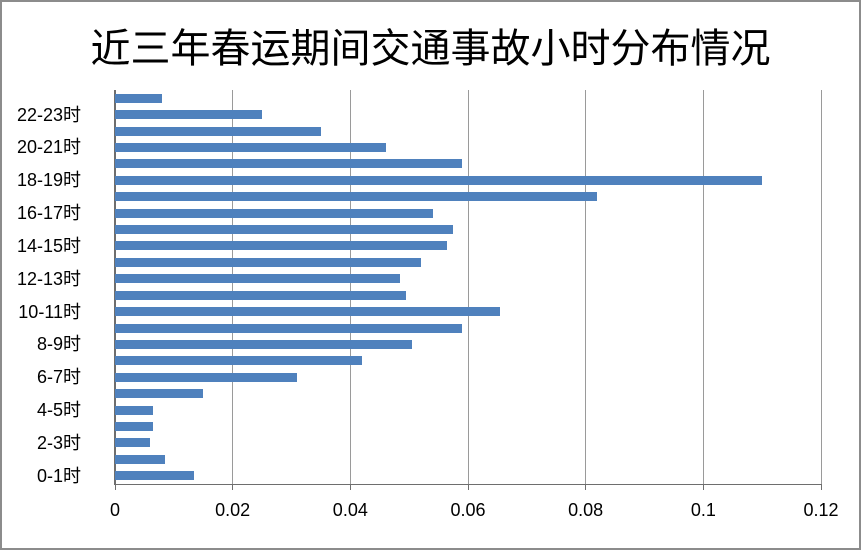 The image size is (861, 550). Describe the element at coordinates (430, 49) in the screenshot. I see `chart-title: 近三年春运期间交通事故小时分布情况` at that location.